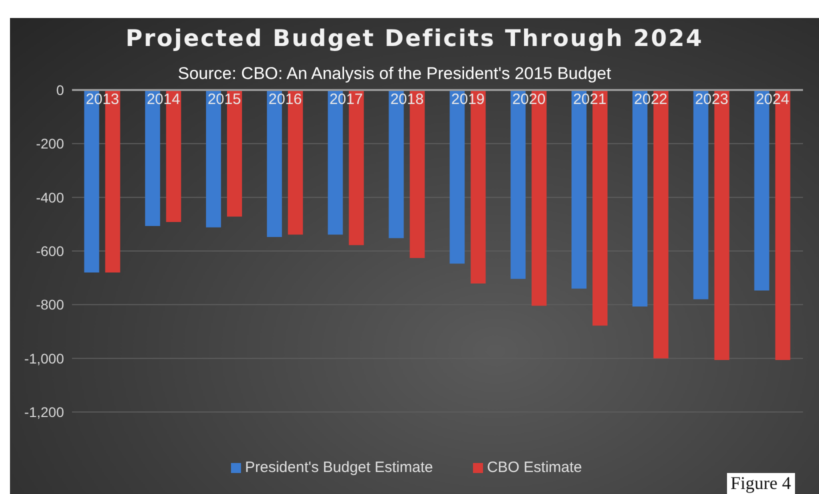 The height and width of the screenshot is (494, 819). What do you see at coordinates (468, 99) in the screenshot?
I see `x-tick-label: 2019` at bounding box center [468, 99].